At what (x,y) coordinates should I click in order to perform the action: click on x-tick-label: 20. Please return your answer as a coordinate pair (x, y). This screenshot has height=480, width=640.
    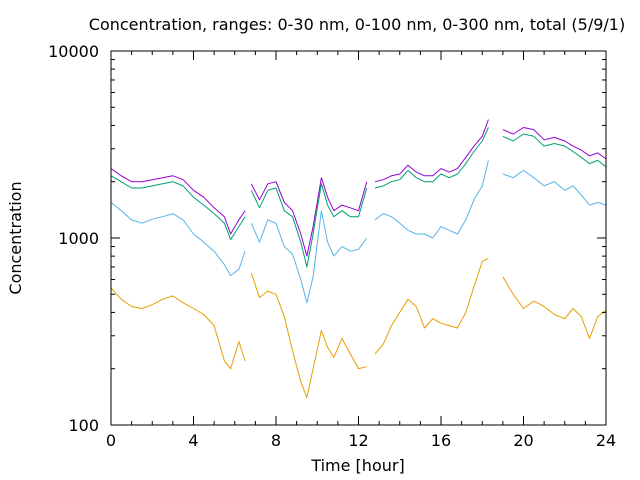
    Looking at the image, I should click on (523, 440).